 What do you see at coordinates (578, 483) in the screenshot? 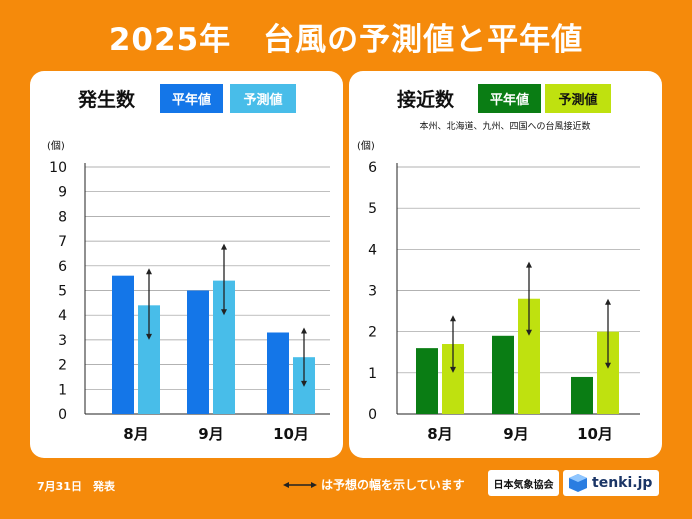
I see `tenki-cube-icon` at bounding box center [578, 483].